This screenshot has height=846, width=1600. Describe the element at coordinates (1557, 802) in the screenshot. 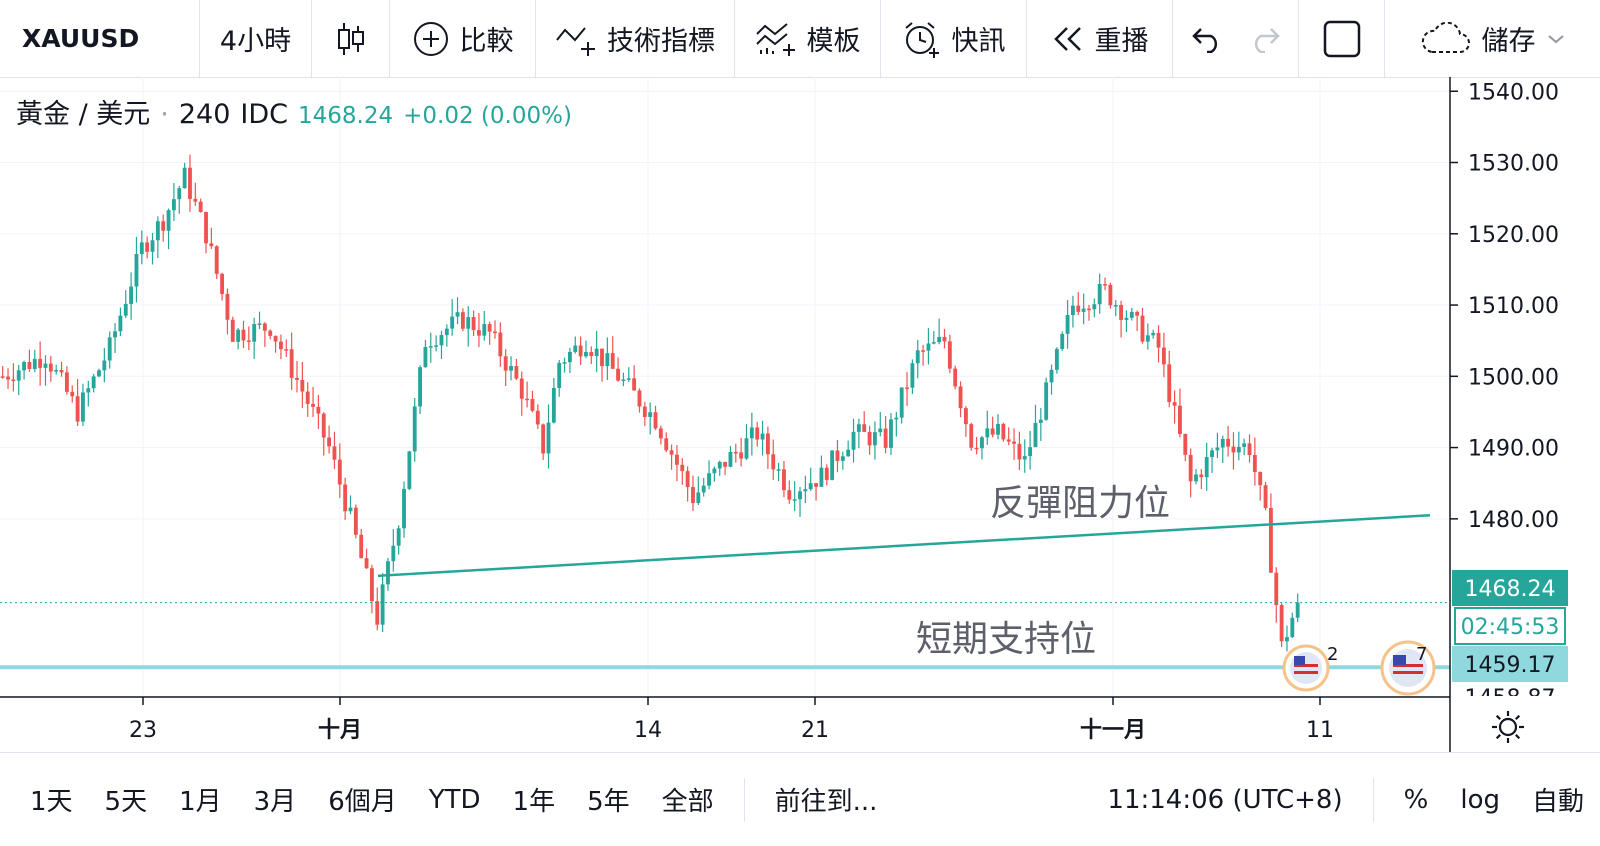

I see `auto-scale-button: 自動` at that location.